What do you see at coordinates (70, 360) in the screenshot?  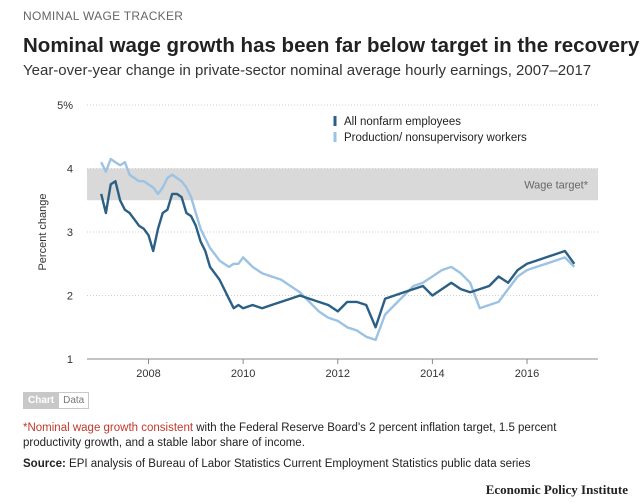 I see `y-tick-label: 1` at bounding box center [70, 360].